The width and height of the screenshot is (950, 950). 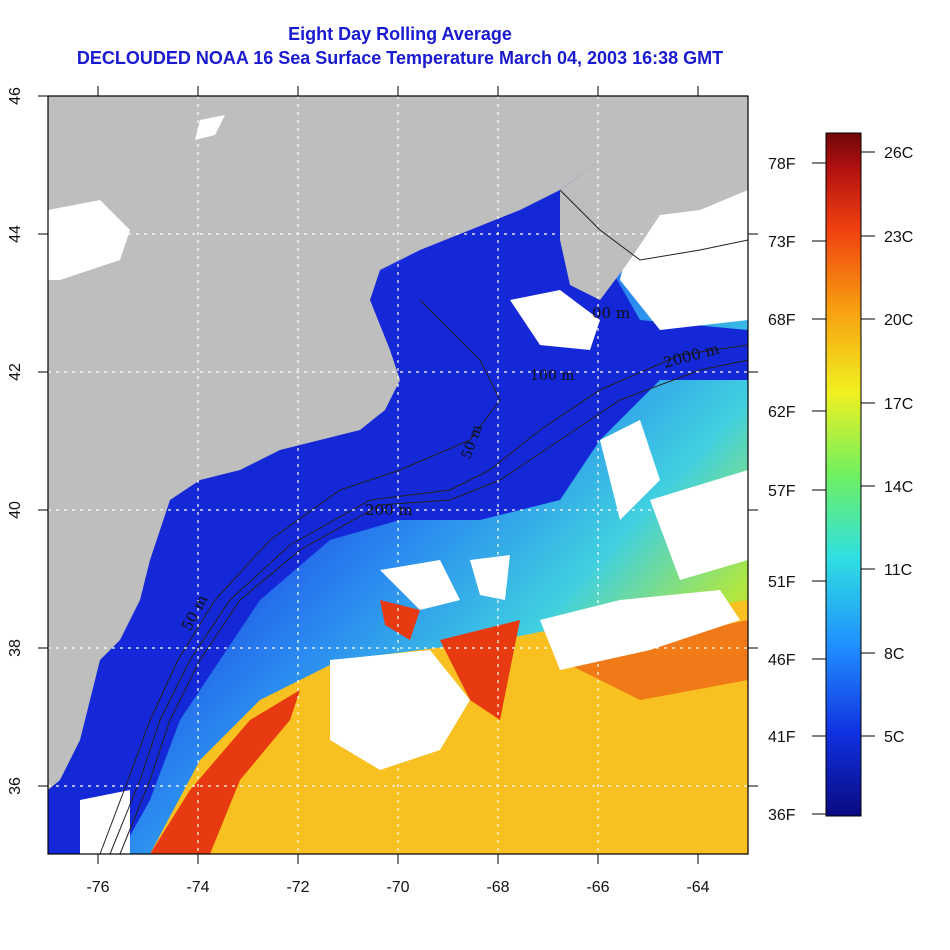 I want to click on fahrenheit-label: 62F, so click(x=782, y=412).